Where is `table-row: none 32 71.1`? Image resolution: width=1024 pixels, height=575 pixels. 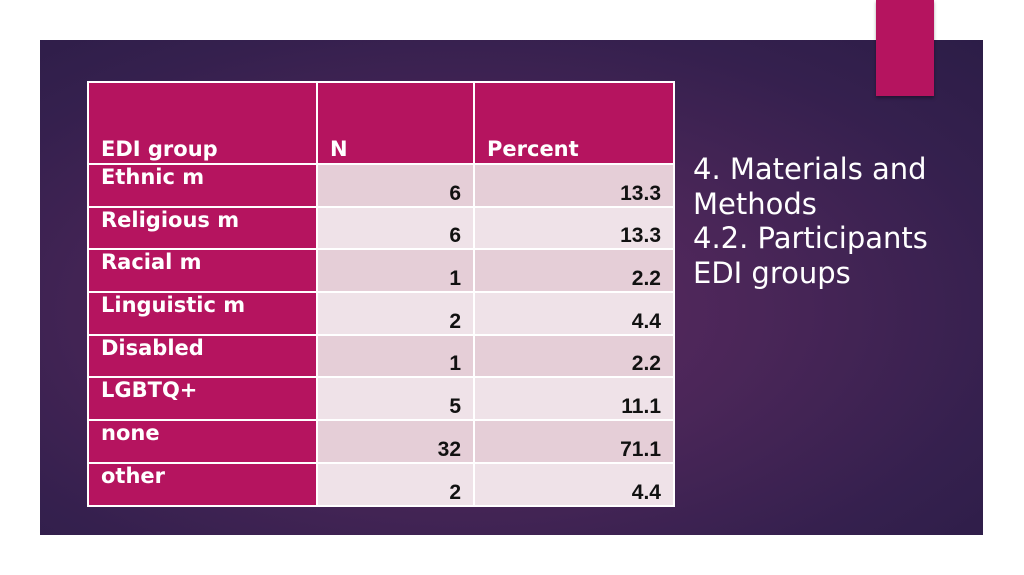
table-row: none 32 71.1 is located at coordinates (381, 441).